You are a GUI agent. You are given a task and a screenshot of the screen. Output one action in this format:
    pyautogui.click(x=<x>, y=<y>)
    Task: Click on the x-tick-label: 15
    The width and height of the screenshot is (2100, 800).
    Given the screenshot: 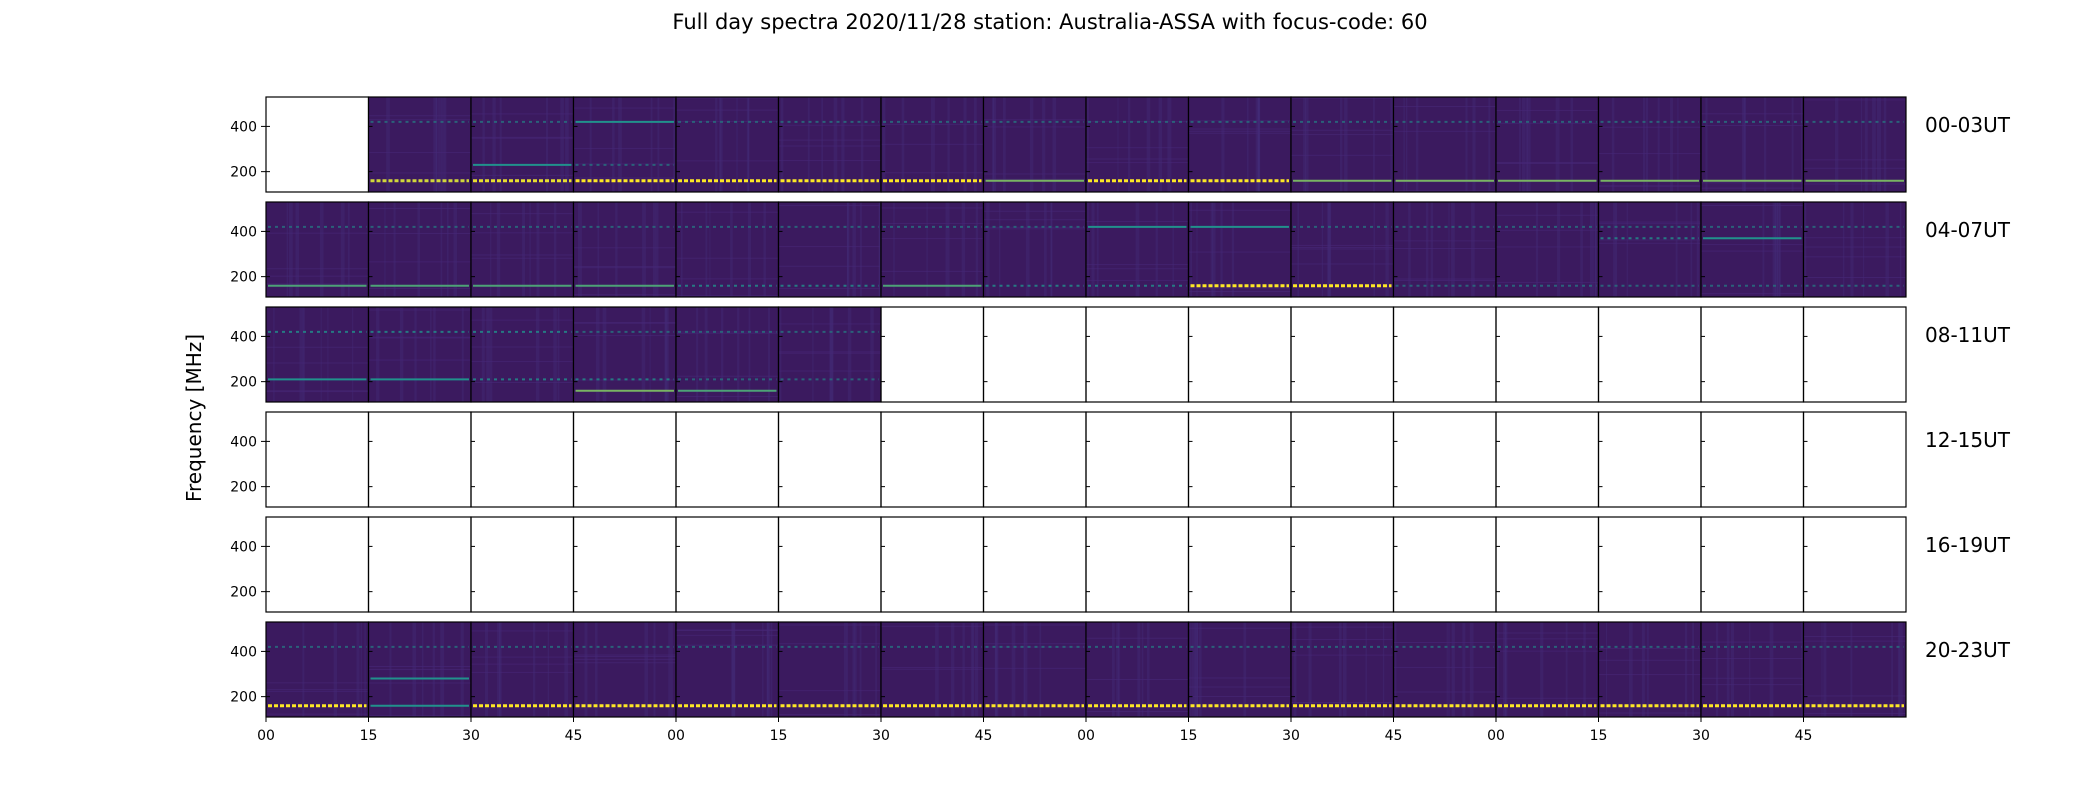 What is the action you would take?
    pyautogui.click(x=1599, y=736)
    